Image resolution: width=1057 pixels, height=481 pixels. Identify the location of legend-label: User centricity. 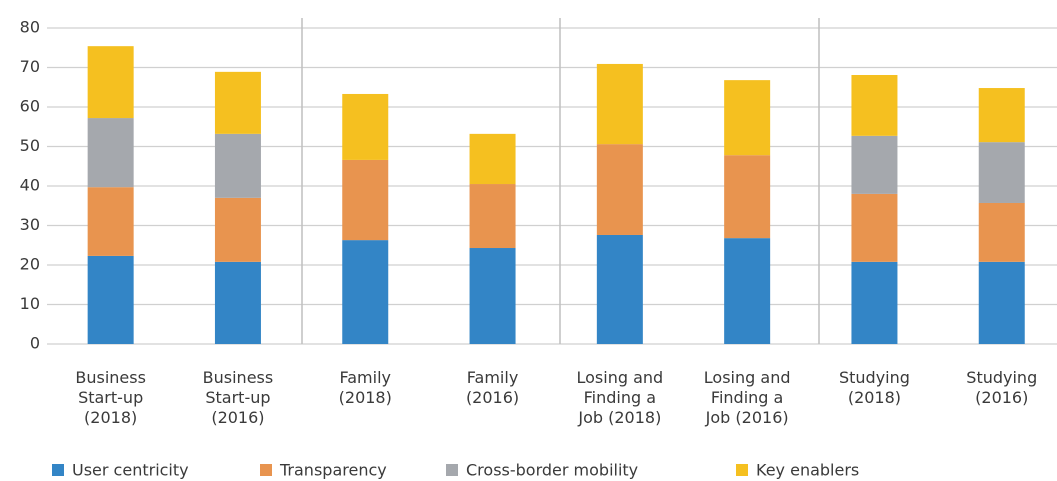
(130, 470).